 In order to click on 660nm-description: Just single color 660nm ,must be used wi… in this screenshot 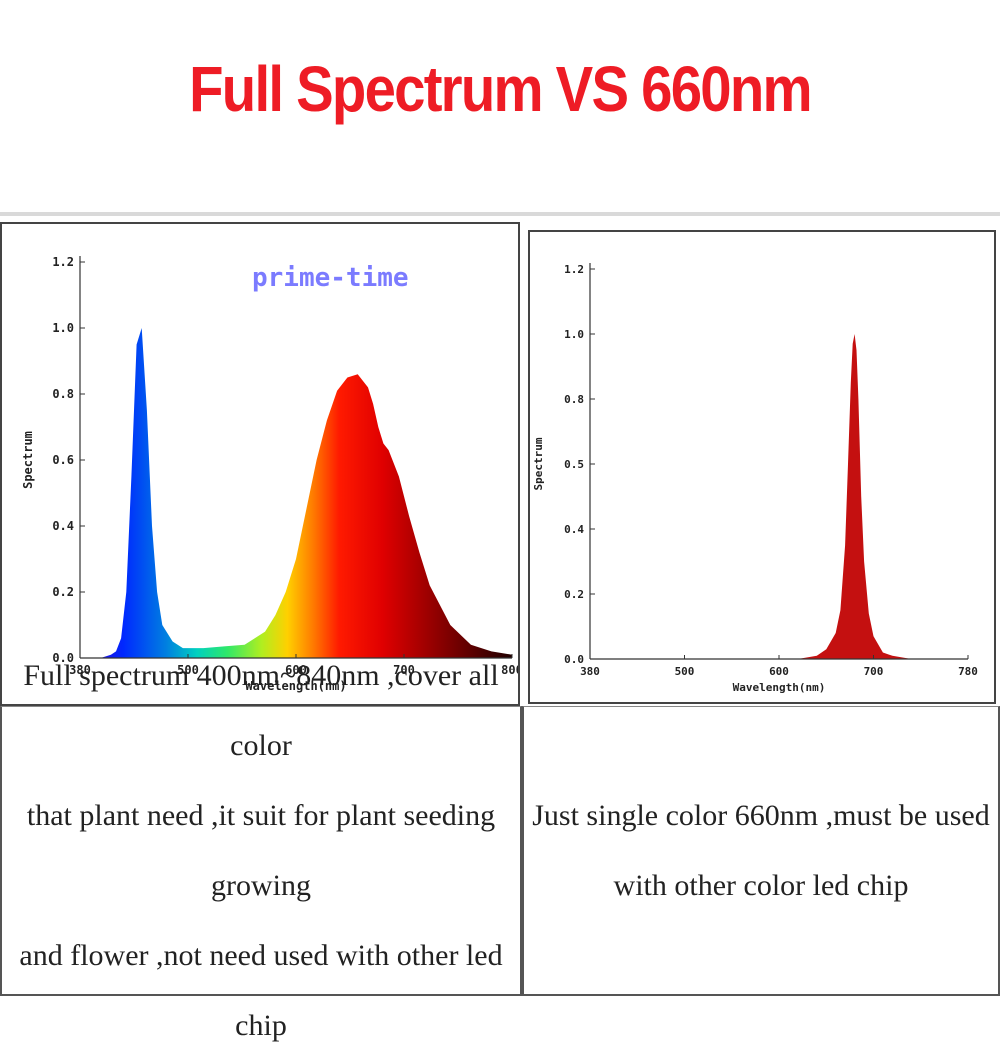, I will do `click(761, 851)`.